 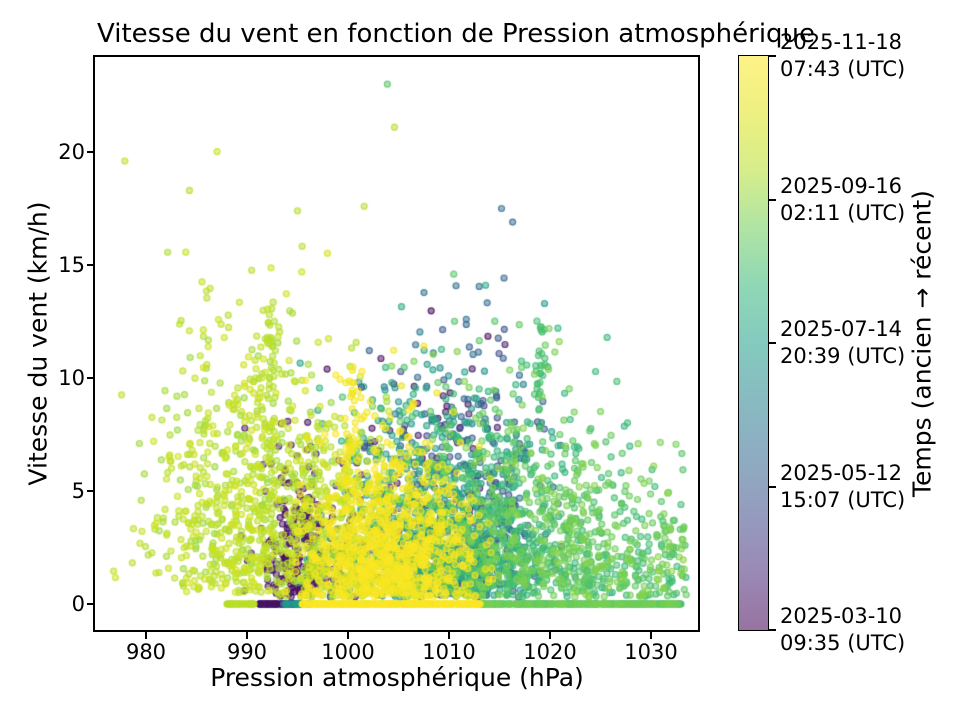 I want to click on colorbar-tick-label: 2025-05-12 15:07 (UTC), so click(x=843, y=486).